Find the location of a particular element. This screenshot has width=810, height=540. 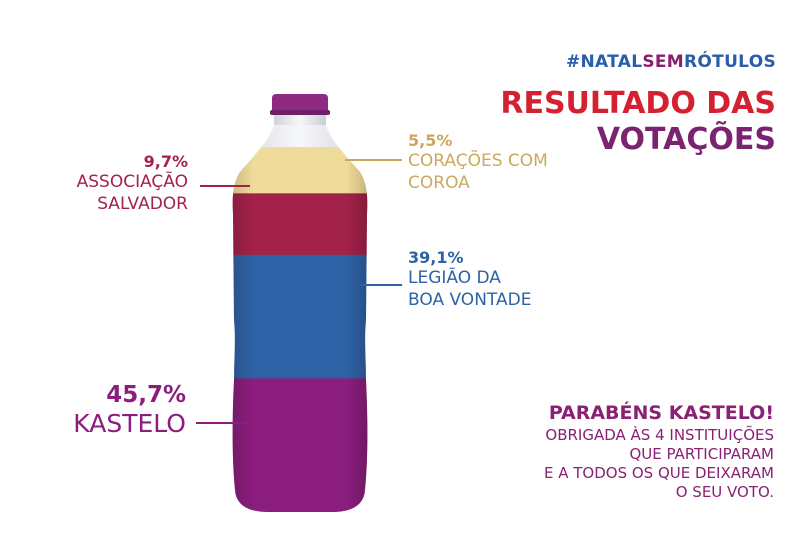

label-associacao-salvador: 9,7% ASSOCIAÇÃO SALVADOR is located at coordinates (132, 183).